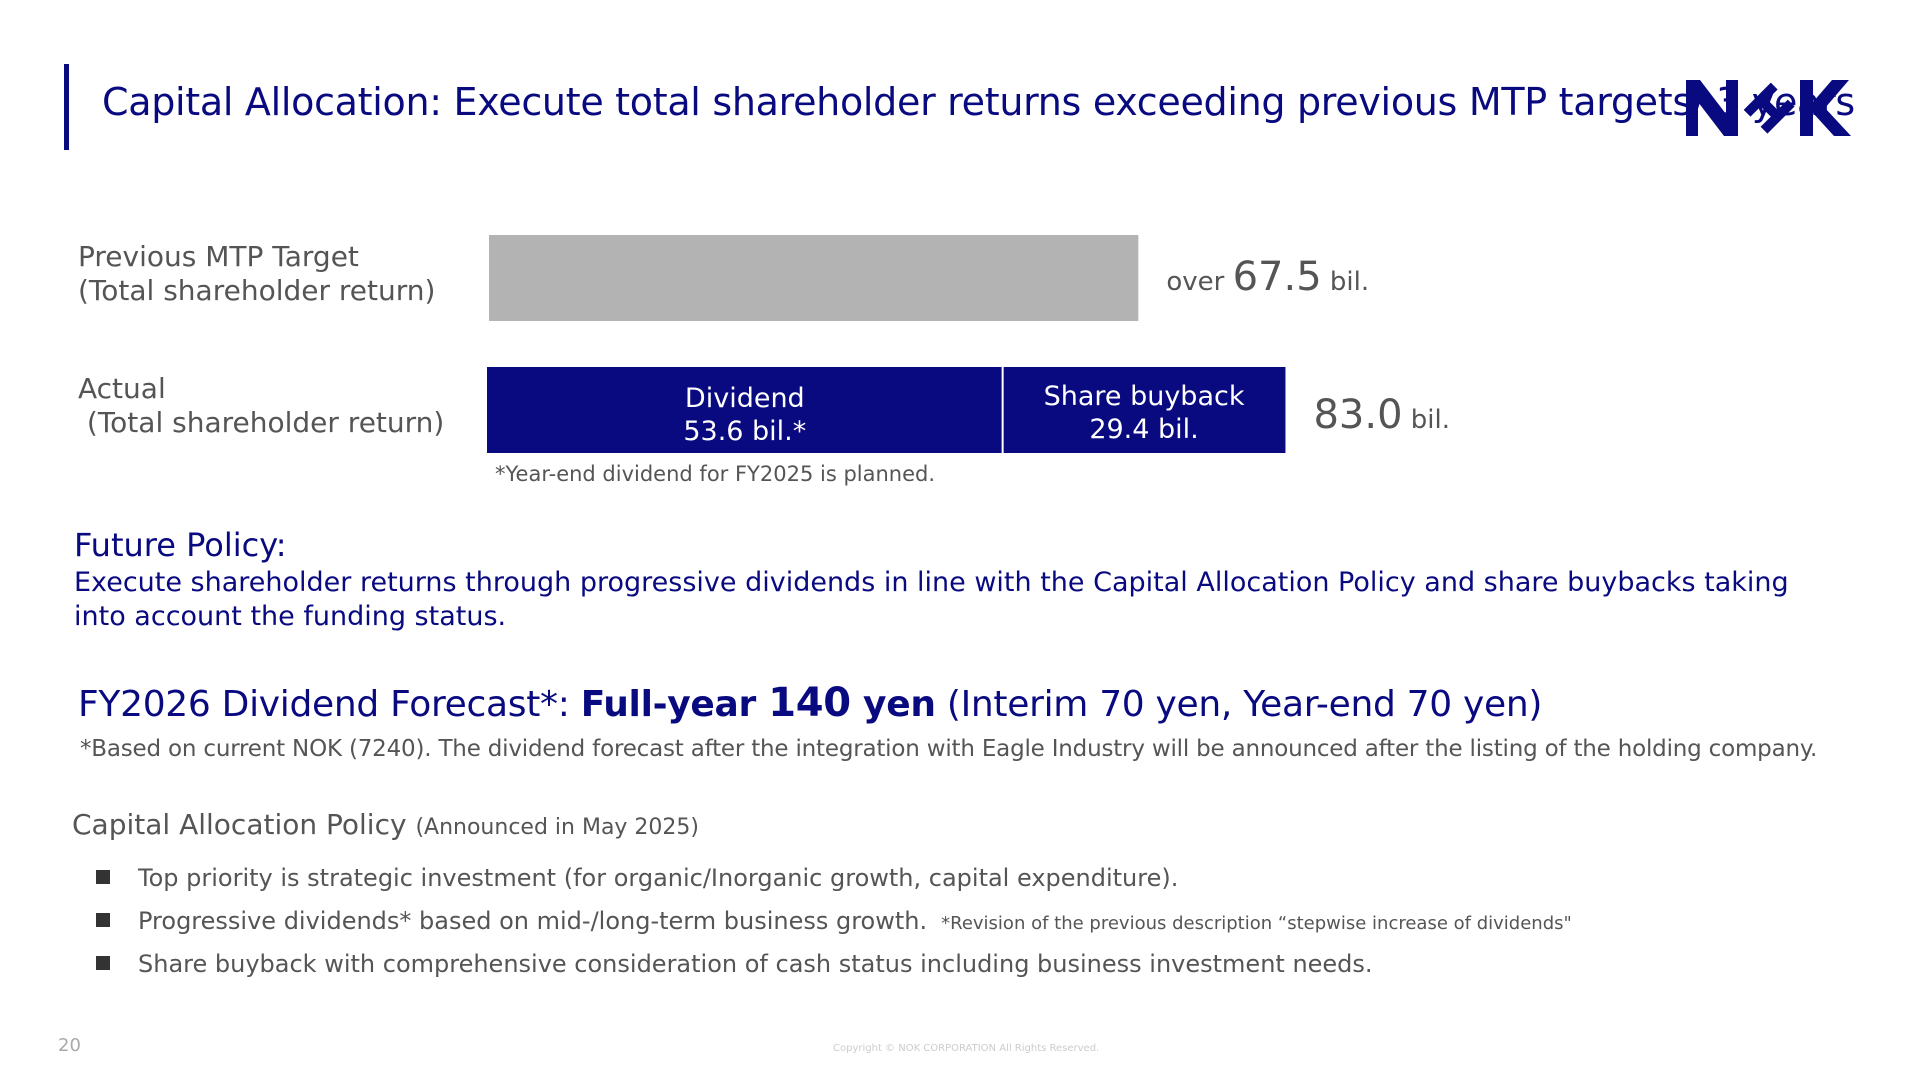  Describe the element at coordinates (257, 290) in the screenshot. I see `previous-mtp-label-line2: (Total shareholder return)` at that location.